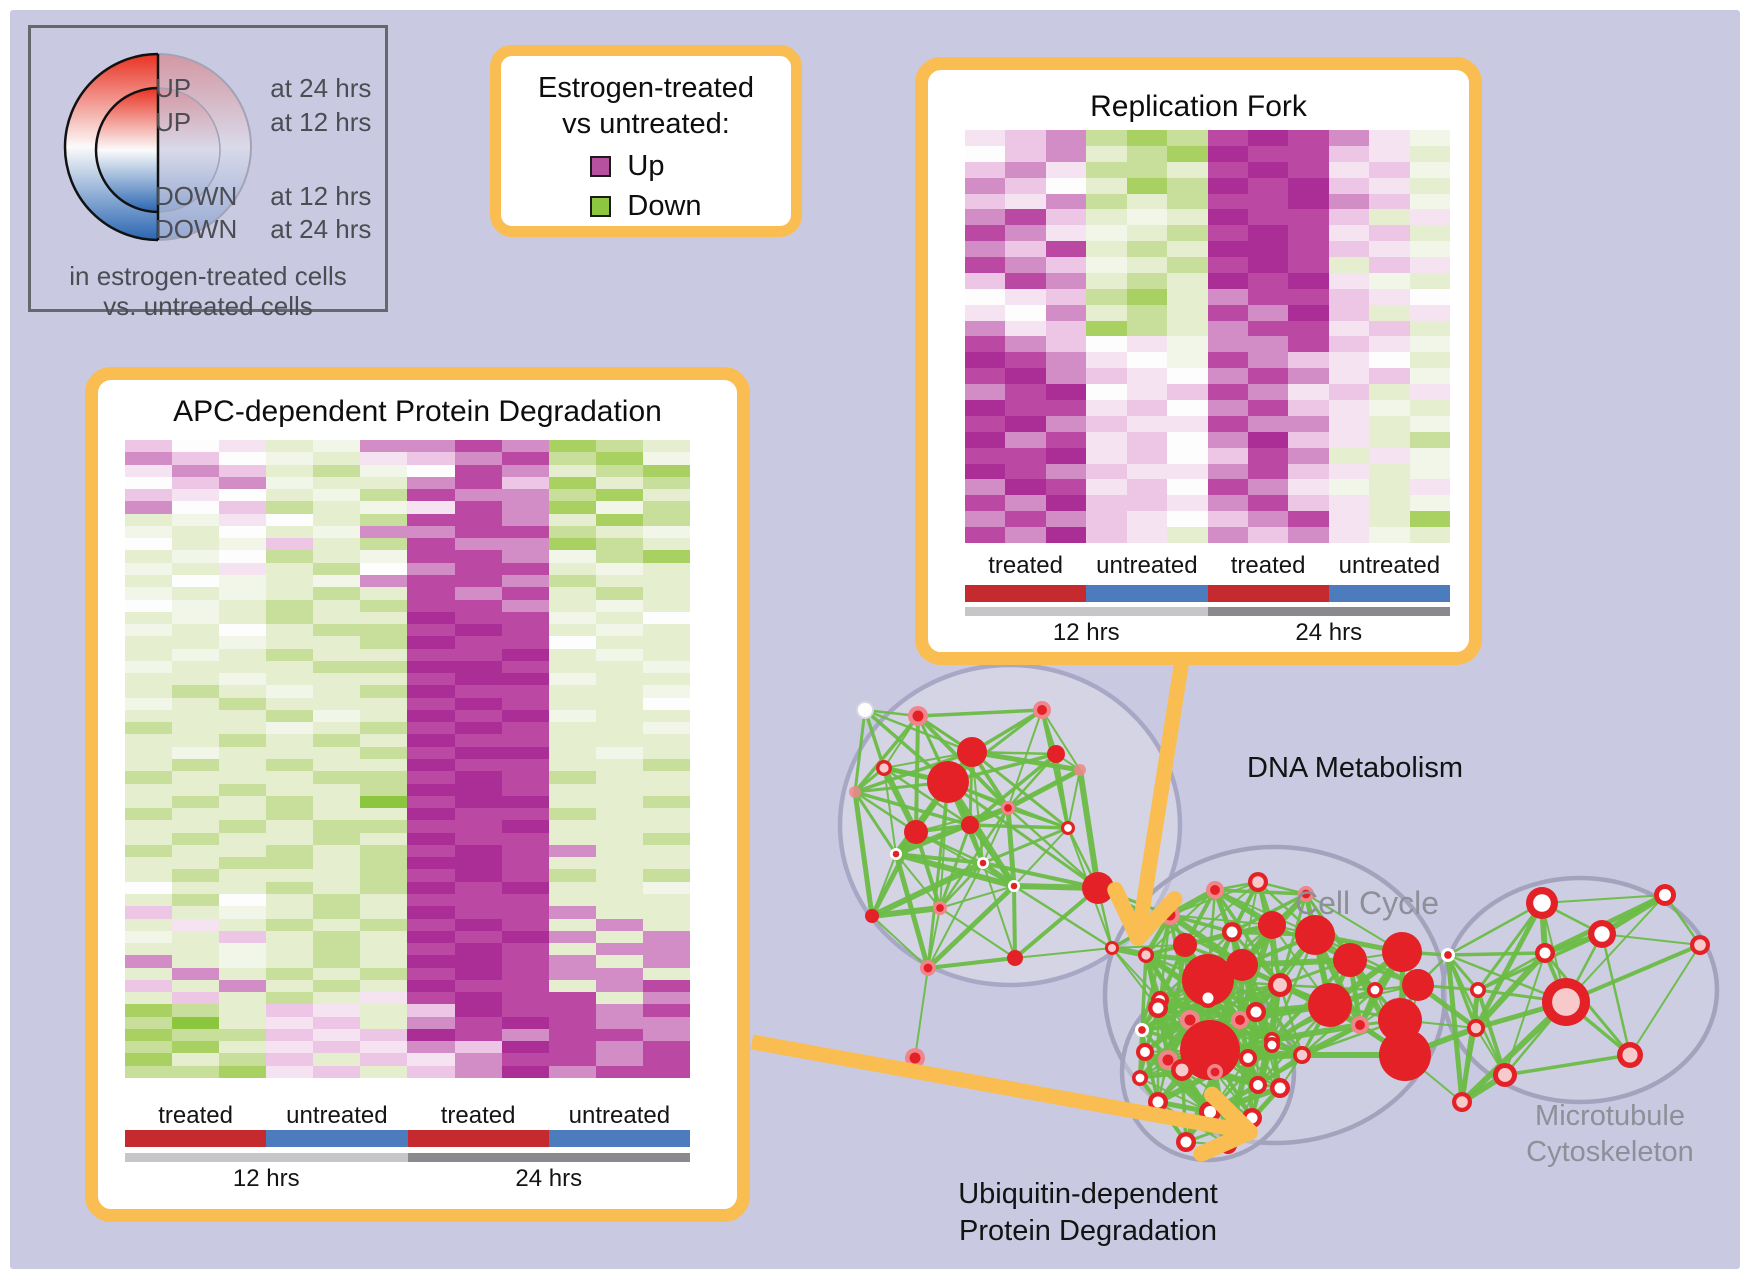 The image size is (1750, 1279). Describe the element at coordinates (1086, 632) in the screenshot. I see `time-label: 12 hrs` at that location.